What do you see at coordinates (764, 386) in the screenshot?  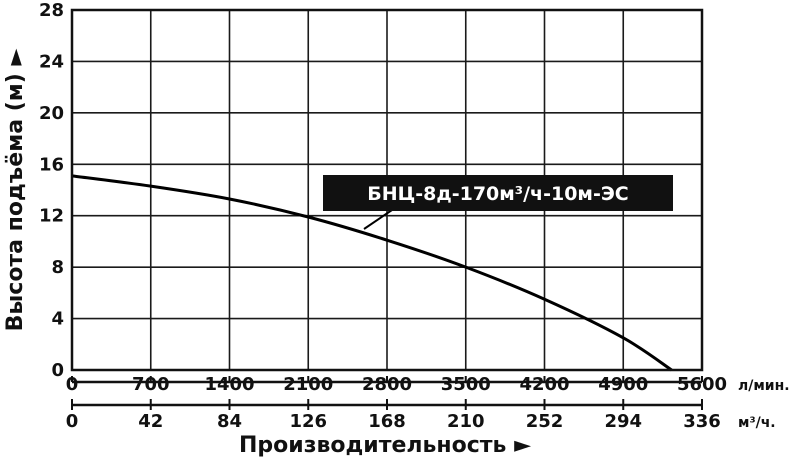 I see `x-unit-lmin: л/мин.` at bounding box center [764, 386].